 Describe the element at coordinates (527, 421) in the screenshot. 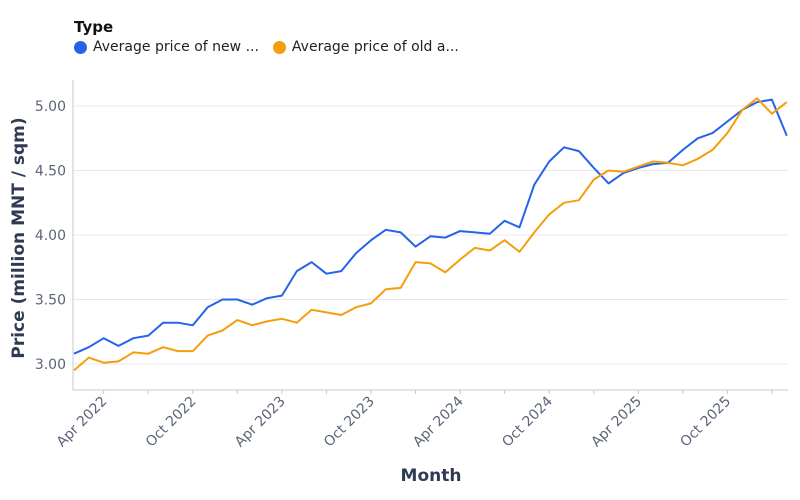

I see `x-tick-label: Oct 2024` at that location.